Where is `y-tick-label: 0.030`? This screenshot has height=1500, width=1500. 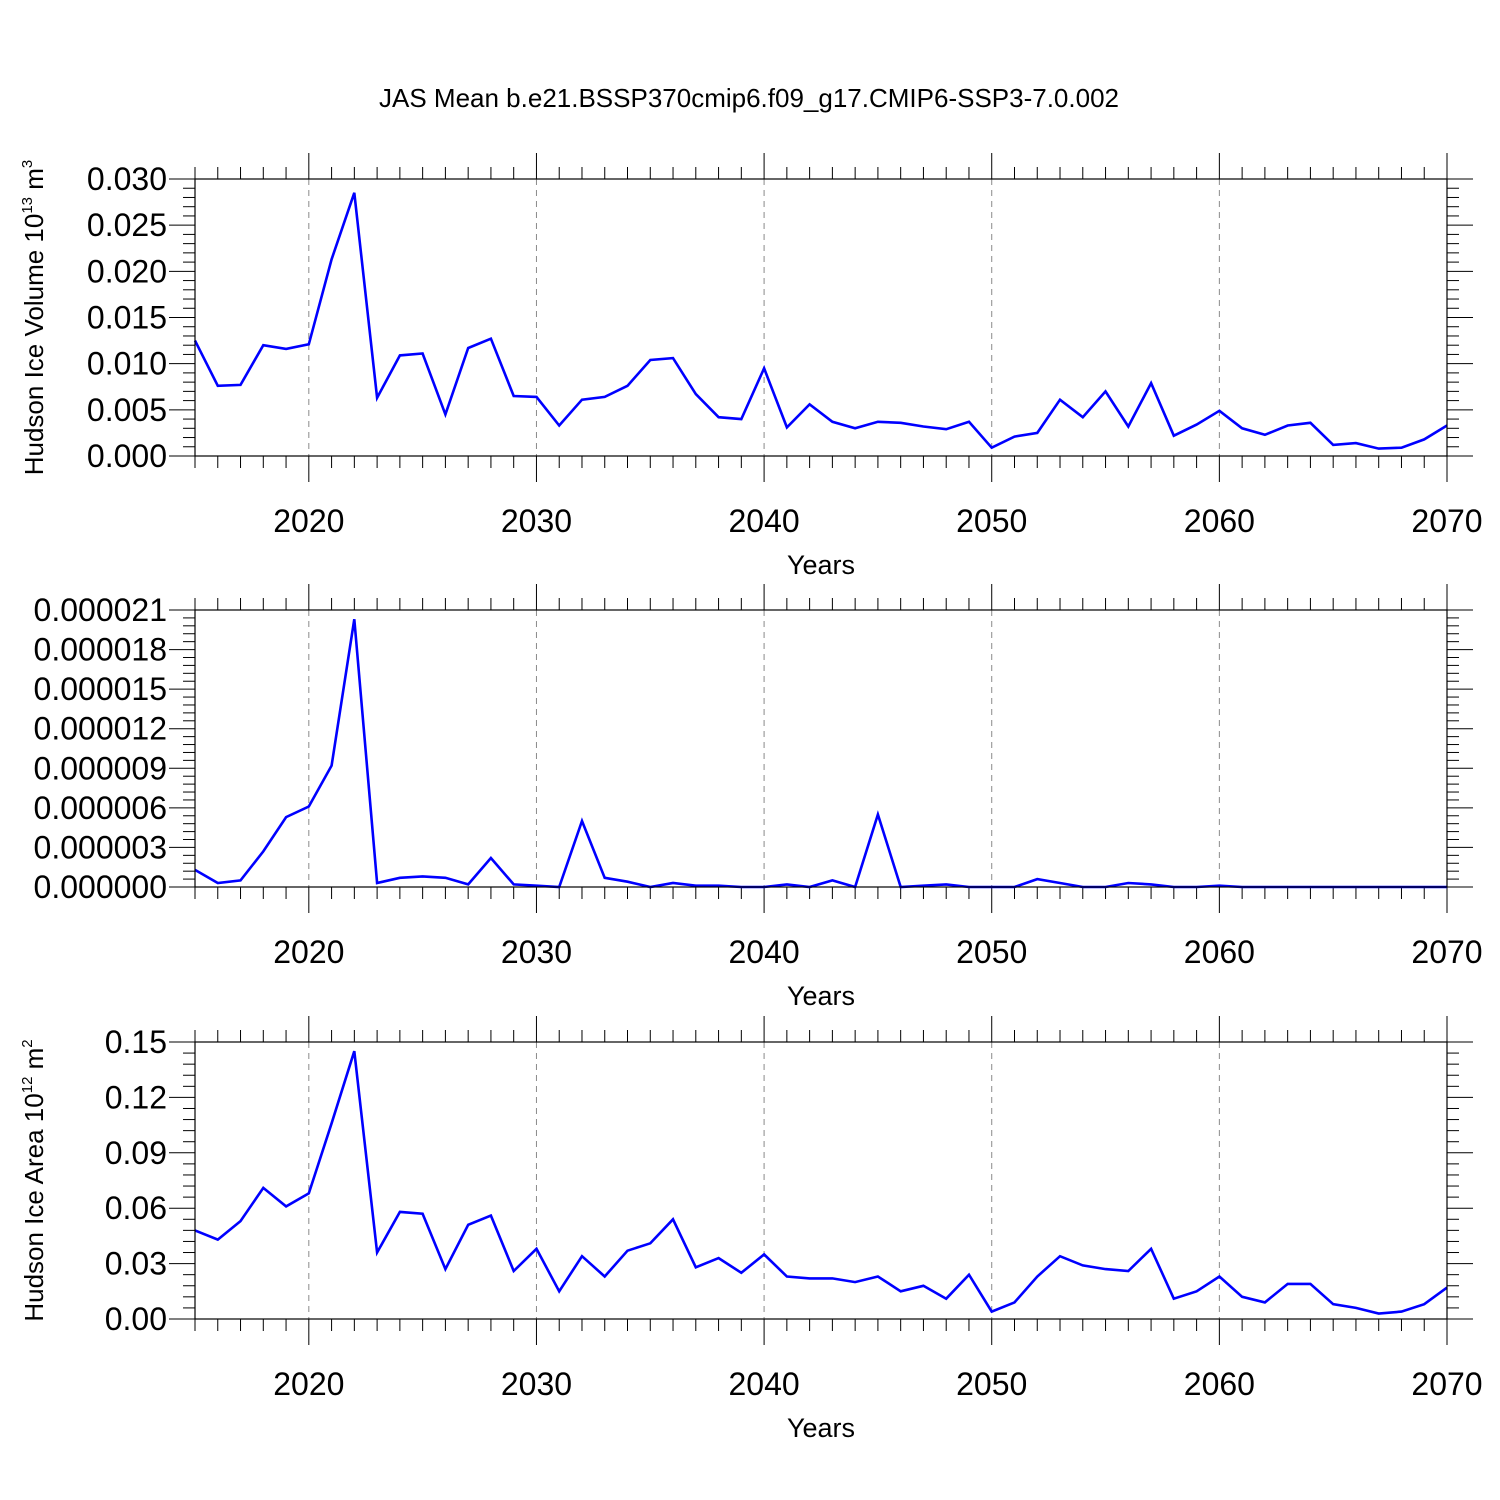
y-tick-label: 0.030 is located at coordinates (127, 179).